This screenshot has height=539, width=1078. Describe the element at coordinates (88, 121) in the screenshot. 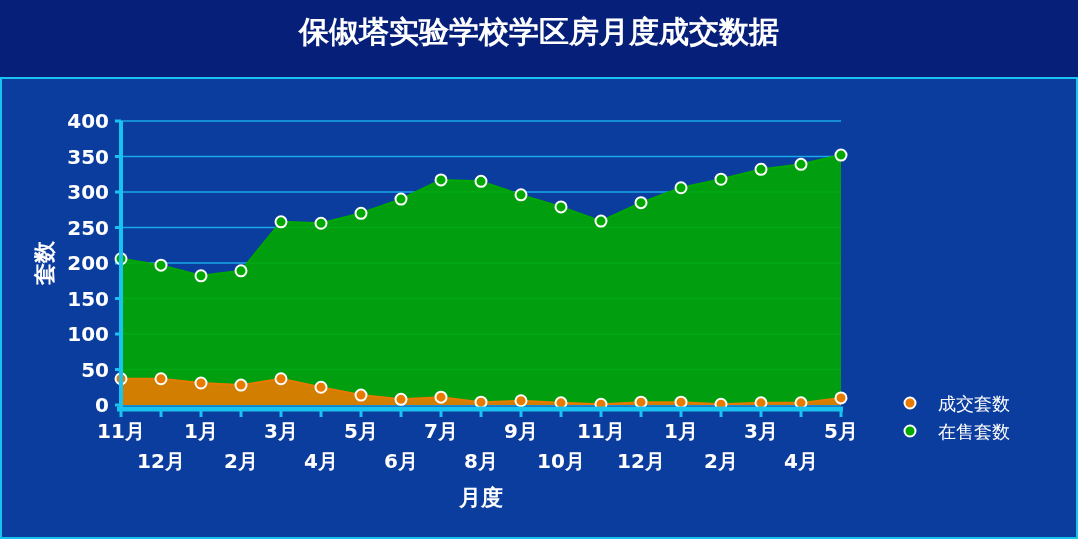

I see `y-tick-label: 400` at that location.